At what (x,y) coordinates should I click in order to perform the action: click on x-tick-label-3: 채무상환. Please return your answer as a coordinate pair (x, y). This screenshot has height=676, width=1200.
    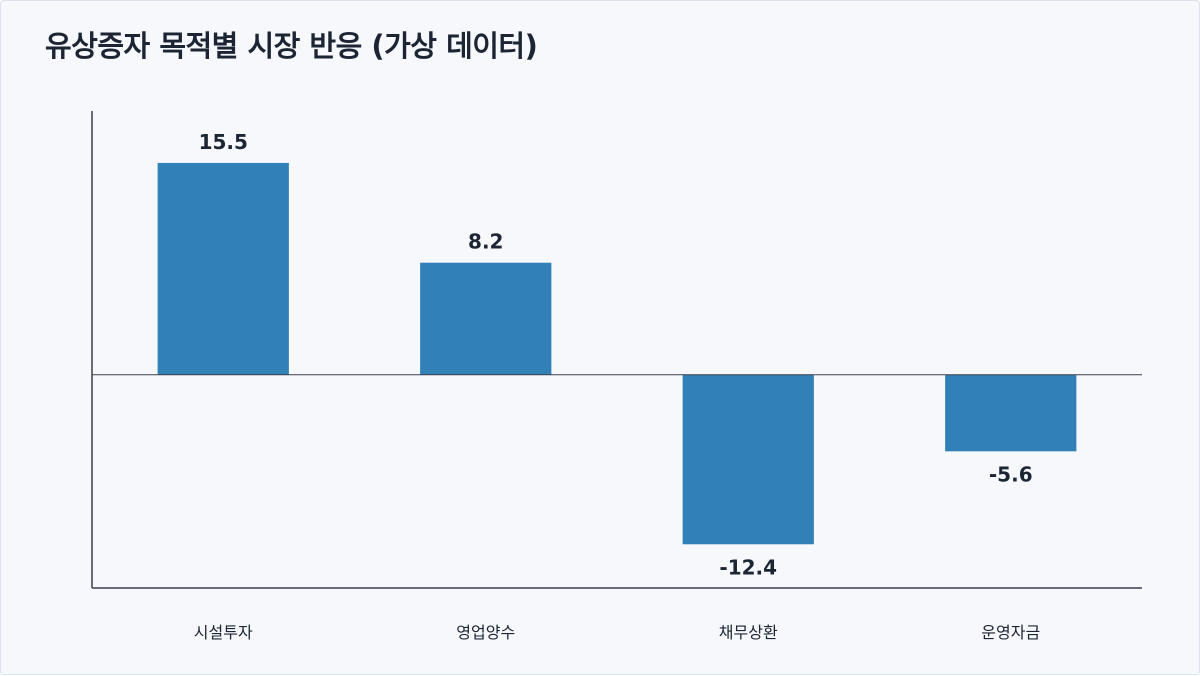
    Looking at the image, I should click on (748, 632).